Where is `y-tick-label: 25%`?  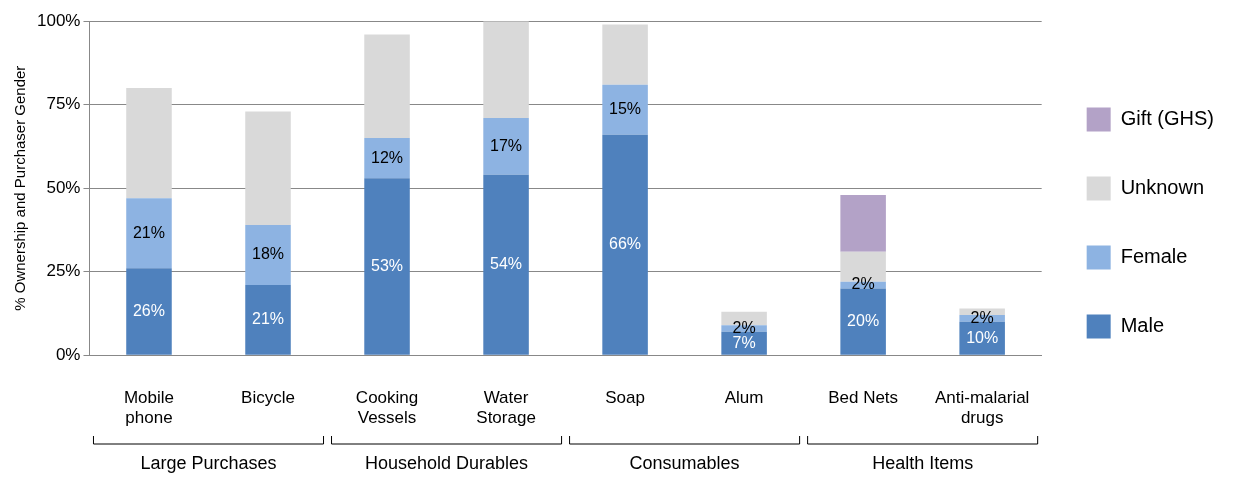 y-tick-label: 25% is located at coordinates (63, 271).